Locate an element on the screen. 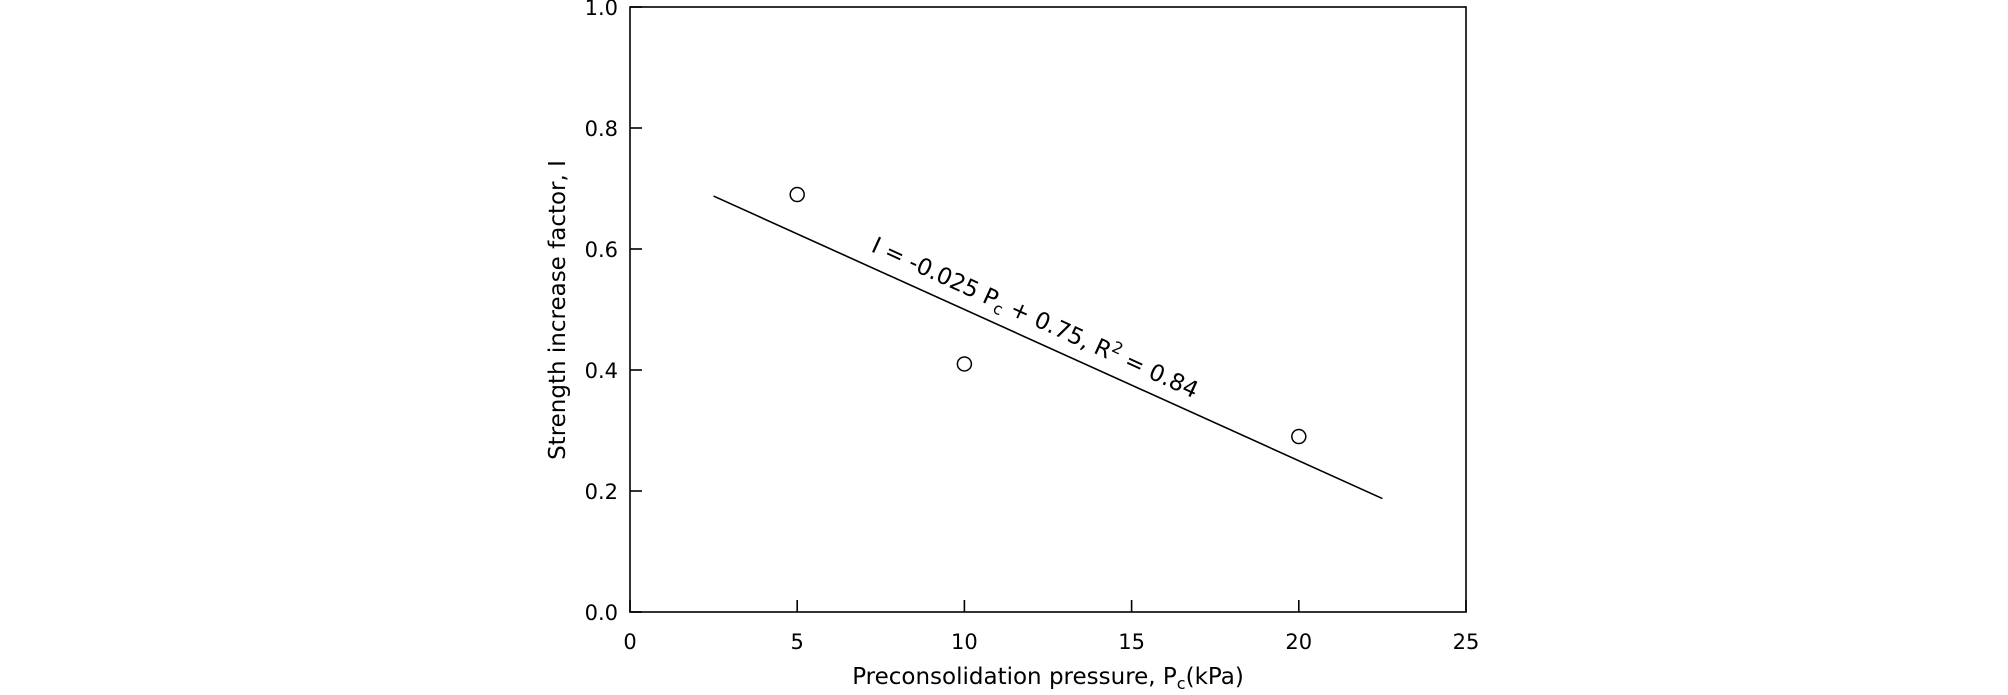 This screenshot has width=2008, height=695. x-axis-label-subscript: c is located at coordinates (1181, 683).